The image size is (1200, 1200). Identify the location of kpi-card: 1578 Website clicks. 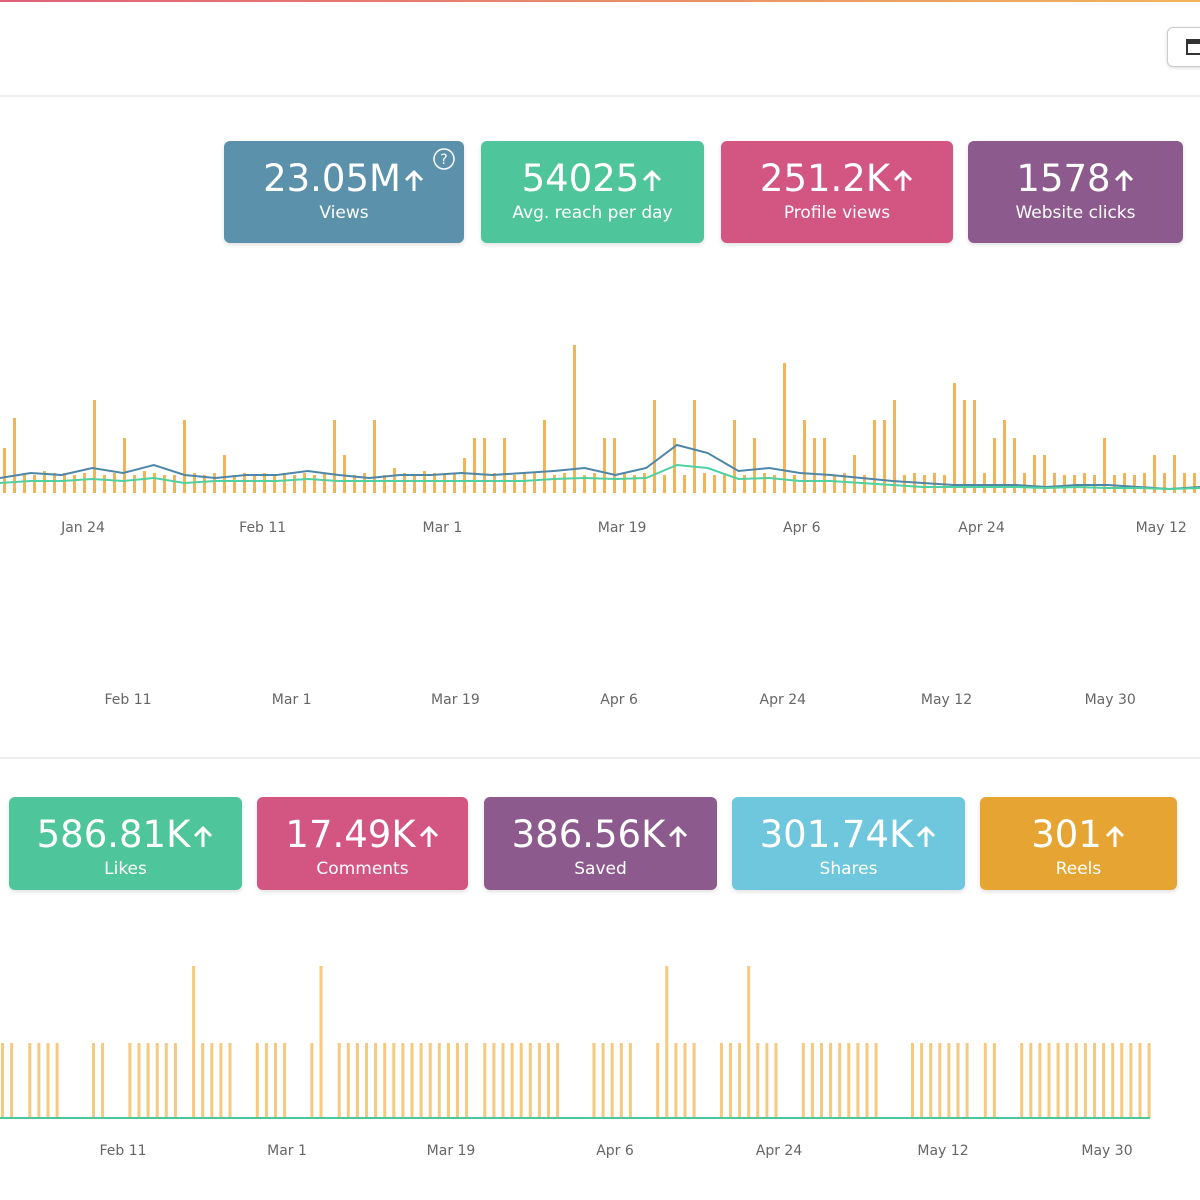
(1075, 192).